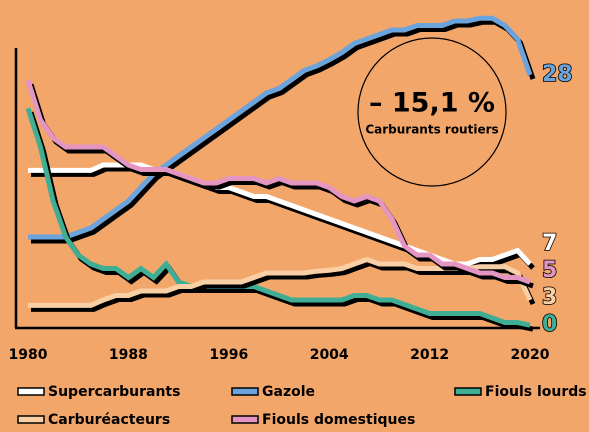  I want to click on legend-label: Carburéacteurs, so click(109, 420).